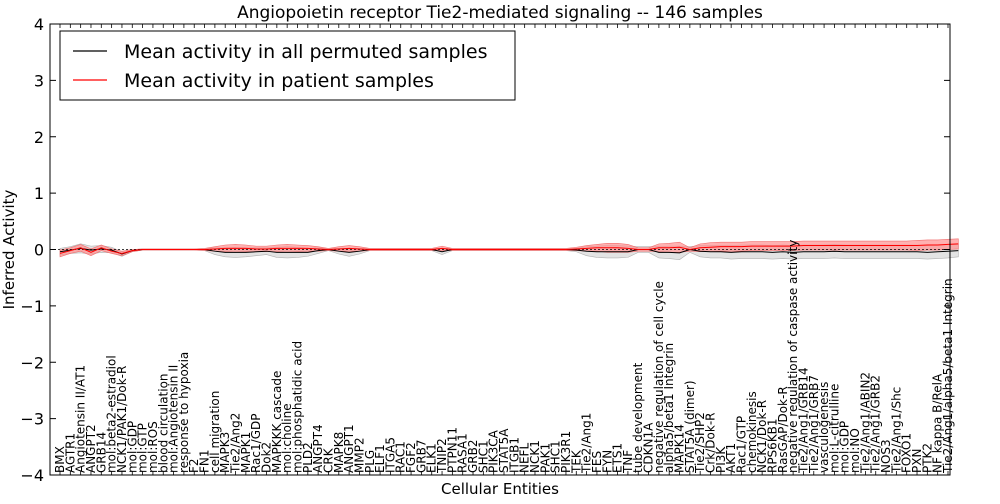 This screenshot has height=504, width=1000. I want to click on x-tick-label: Tie2/Ang1/ABIN2, so click(865, 423).